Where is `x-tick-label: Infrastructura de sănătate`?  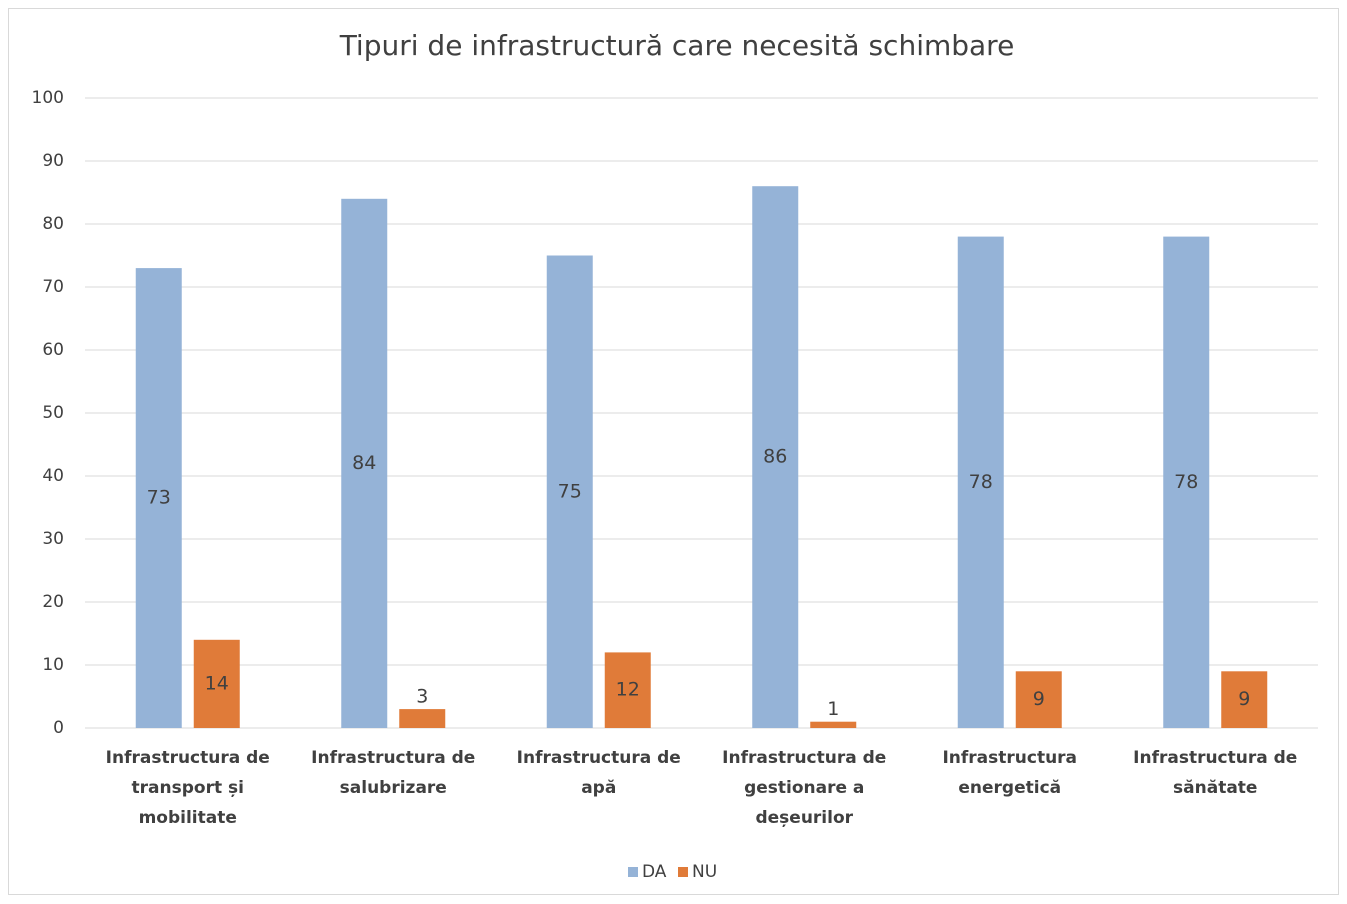 x-tick-label: Infrastructura de sănătate is located at coordinates (1215, 773).